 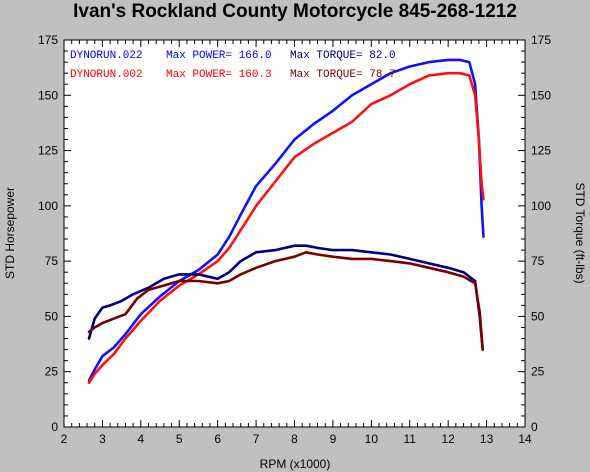 I want to click on y-tick-label-left: 50, so click(x=52, y=316).